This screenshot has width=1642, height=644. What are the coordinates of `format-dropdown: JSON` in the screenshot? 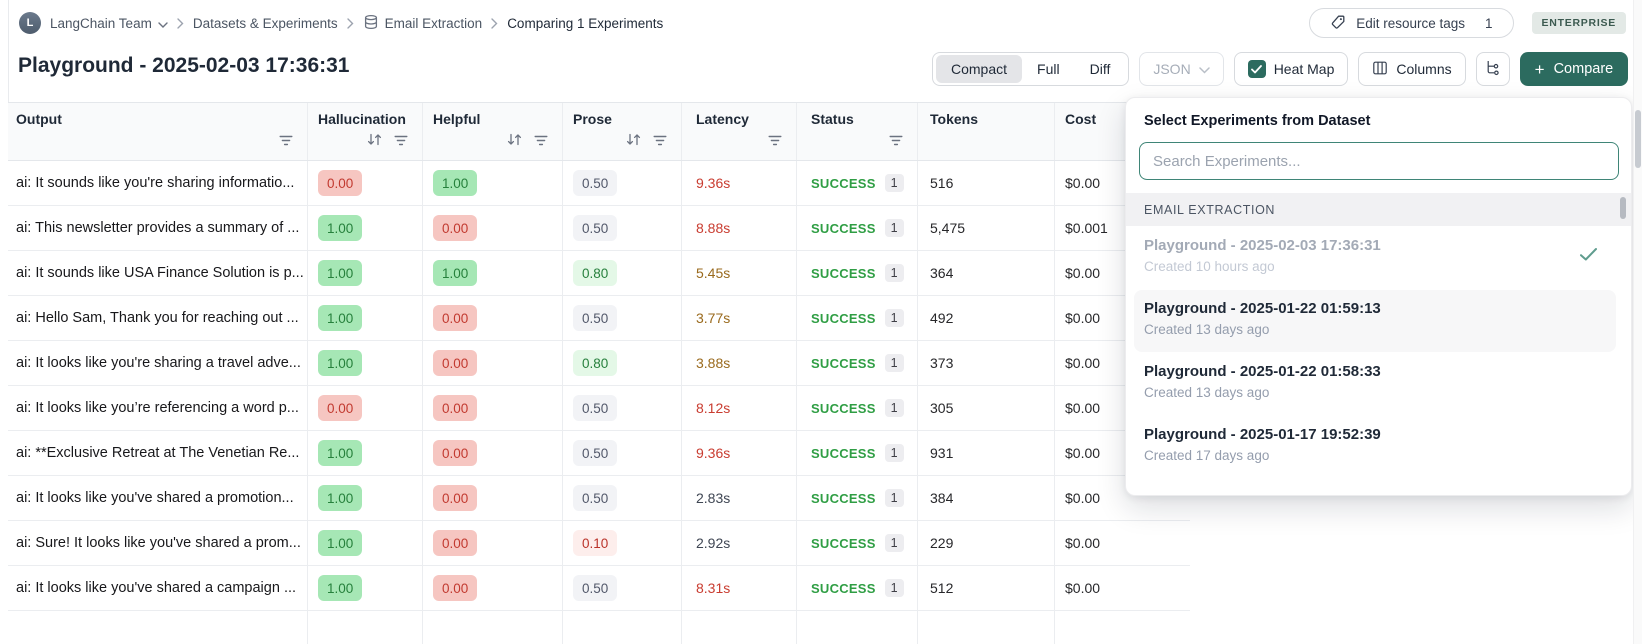 It's located at (1181, 69).